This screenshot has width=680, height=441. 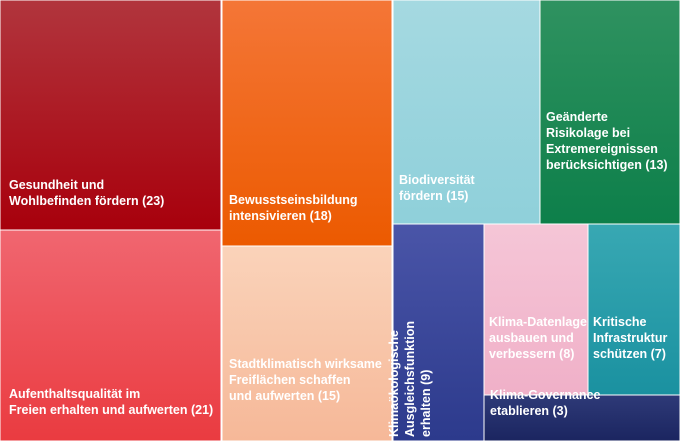 I want to click on treemap-label-line: Stadtklimatisch wirksame, so click(x=305, y=364).